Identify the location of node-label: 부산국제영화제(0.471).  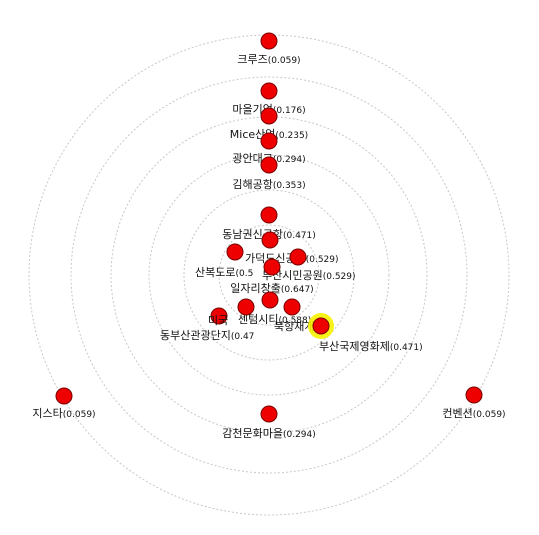
(371, 346).